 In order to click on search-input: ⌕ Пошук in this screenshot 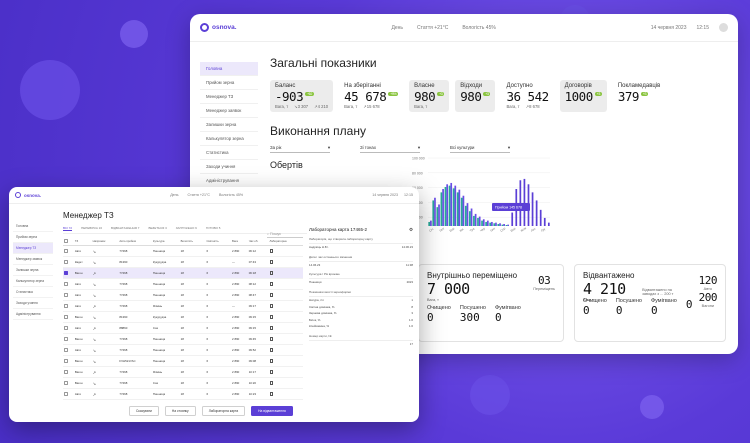, I will do `click(285, 235)`.